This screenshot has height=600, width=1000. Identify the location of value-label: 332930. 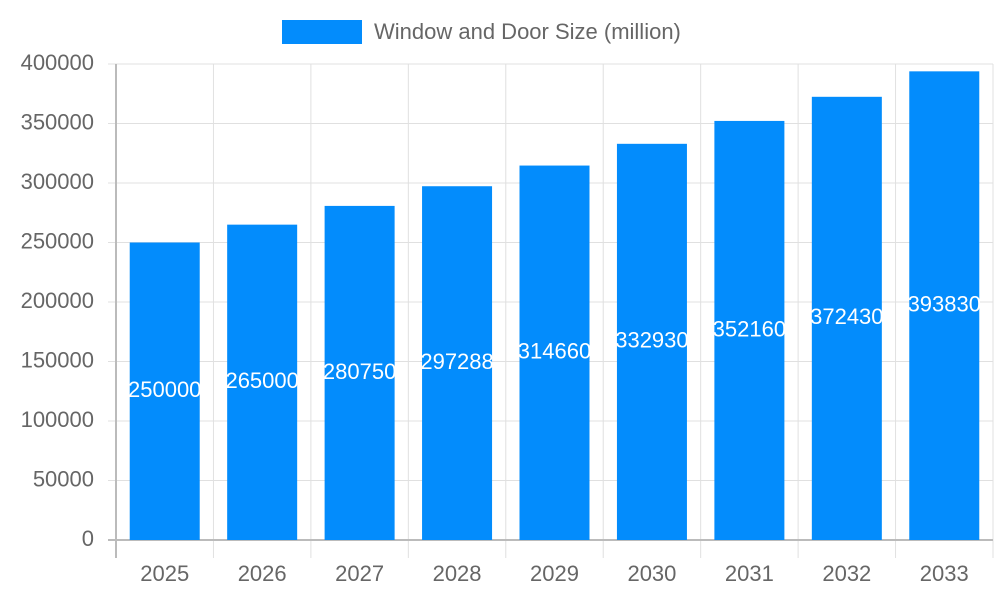
(651, 340).